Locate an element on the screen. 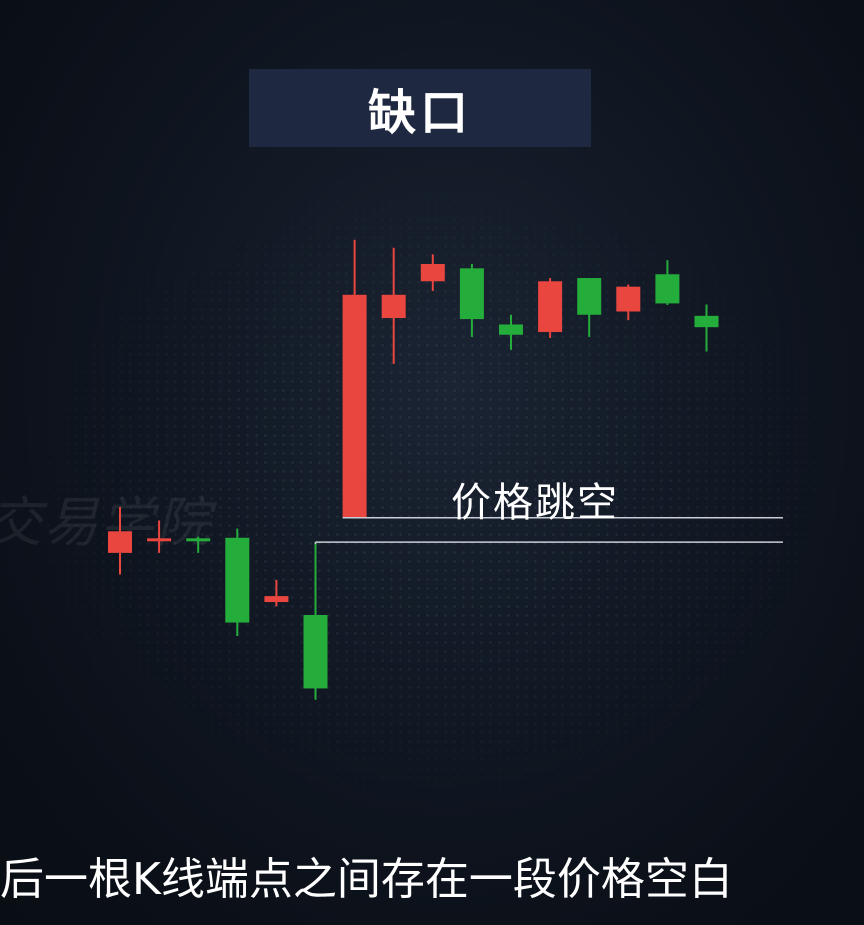 The height and width of the screenshot is (925, 864). caption-subtitle: 后一根K线端点之间存在一段价格空白 is located at coordinates (366, 879).